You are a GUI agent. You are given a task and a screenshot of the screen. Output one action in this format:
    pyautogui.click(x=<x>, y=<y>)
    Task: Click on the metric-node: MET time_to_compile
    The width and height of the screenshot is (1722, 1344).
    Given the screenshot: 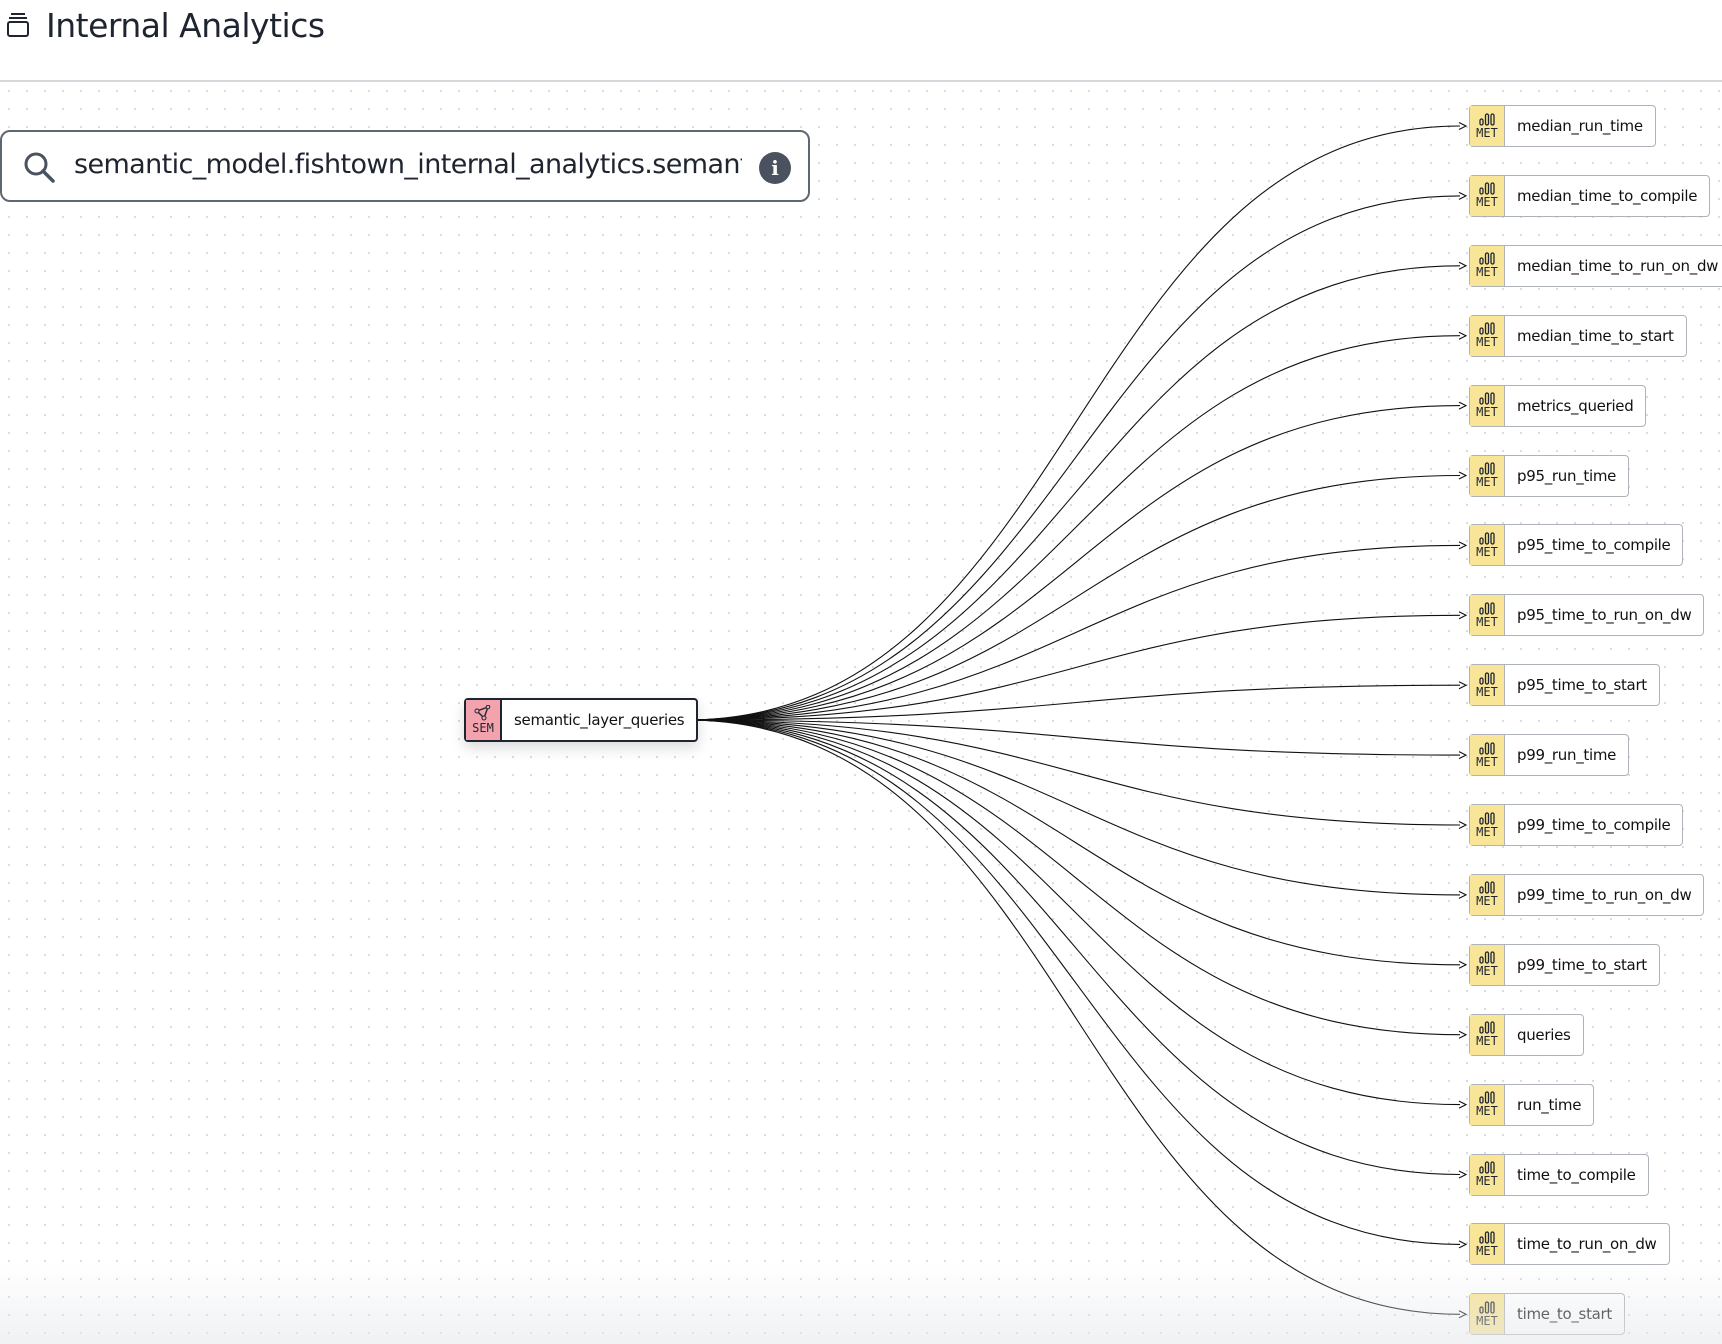 What is the action you would take?
    pyautogui.click(x=1559, y=1174)
    